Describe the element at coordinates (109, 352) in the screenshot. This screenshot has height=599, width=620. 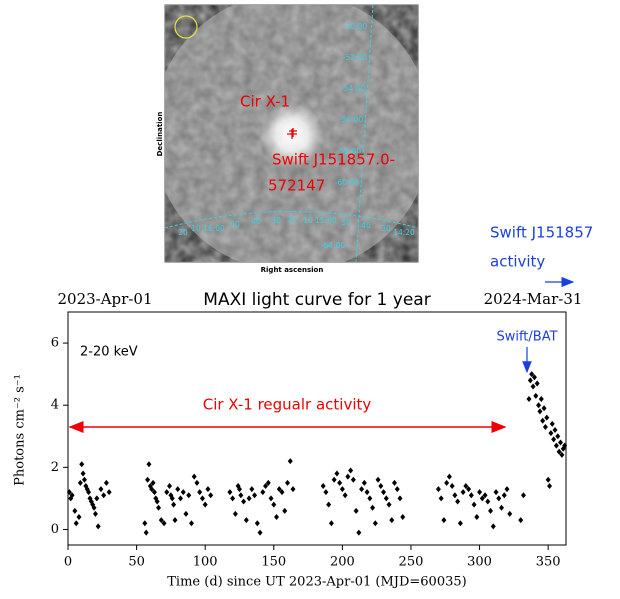
I see `energy-label: 2-20 keV` at that location.